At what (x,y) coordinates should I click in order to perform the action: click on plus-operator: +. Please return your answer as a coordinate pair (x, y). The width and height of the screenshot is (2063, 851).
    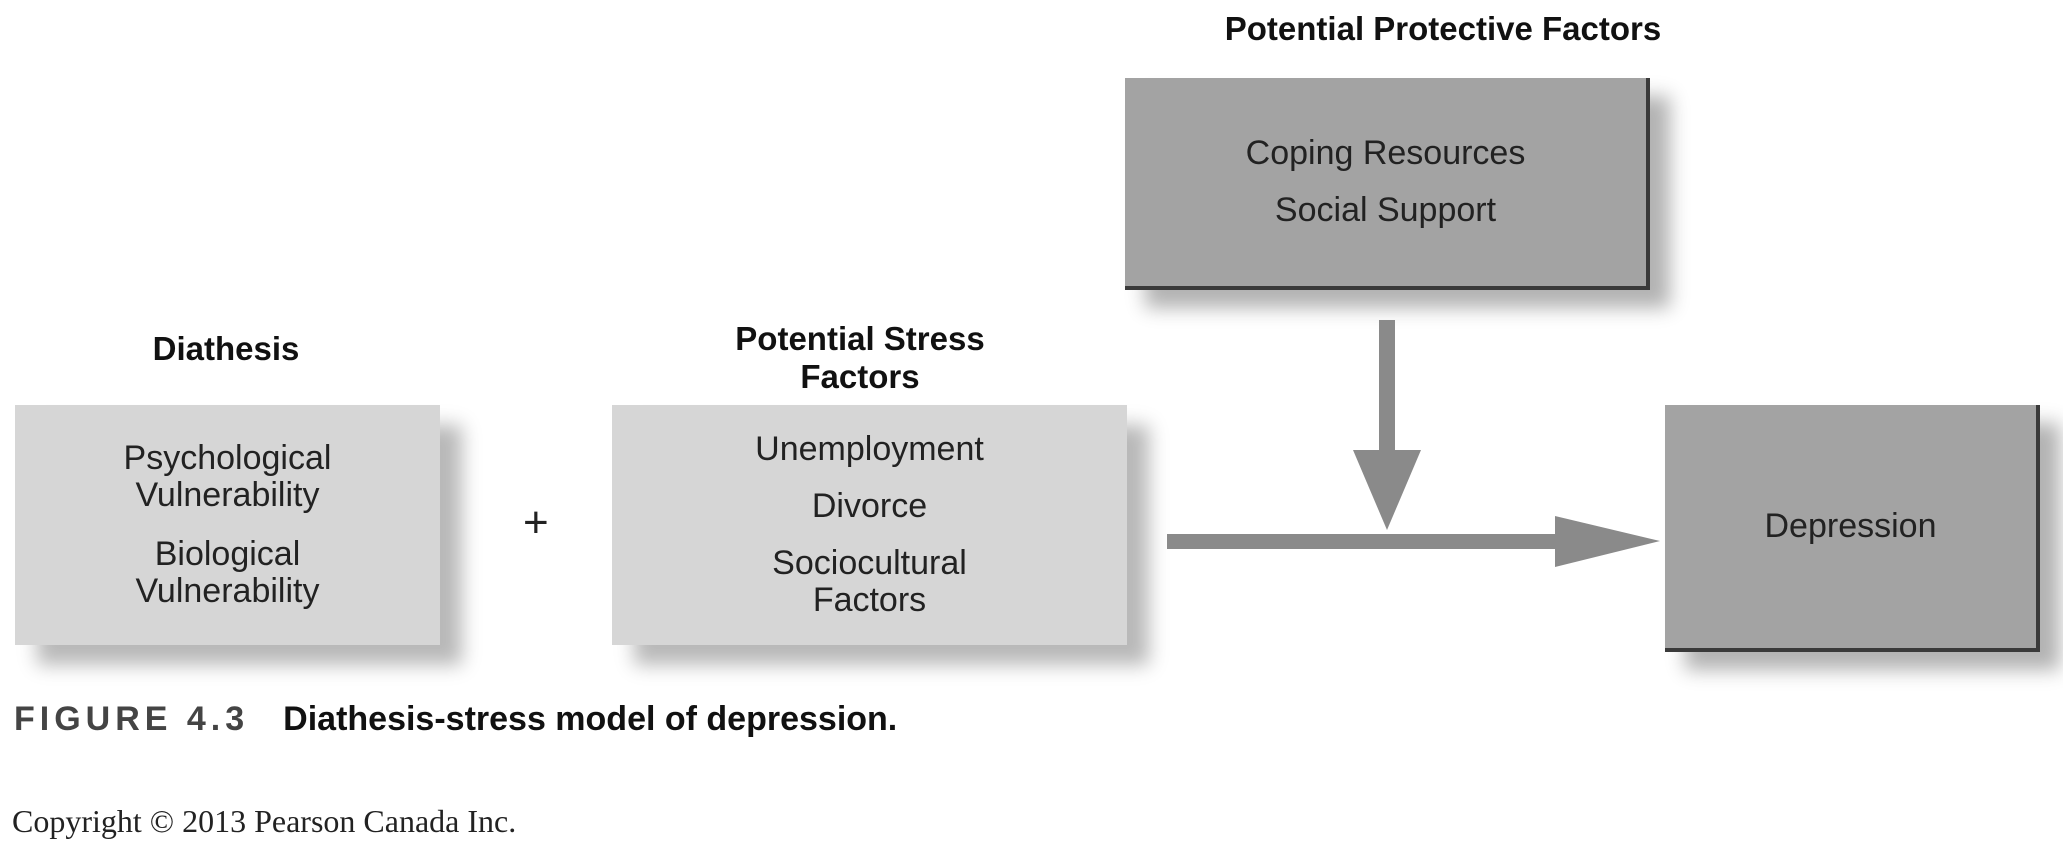
    Looking at the image, I should click on (536, 522).